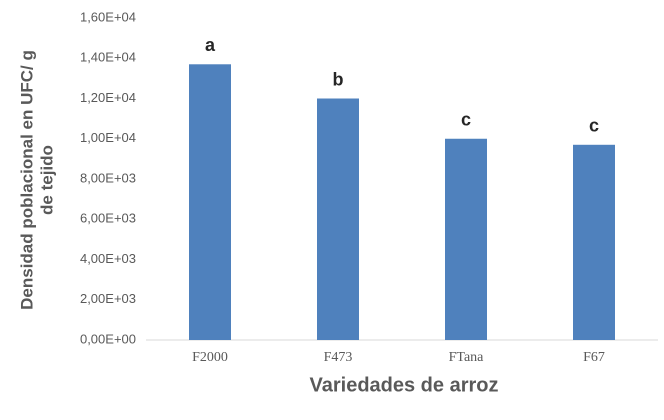 The height and width of the screenshot is (420, 664). I want to click on y-tick-label: 2,00E+03, so click(108, 298).